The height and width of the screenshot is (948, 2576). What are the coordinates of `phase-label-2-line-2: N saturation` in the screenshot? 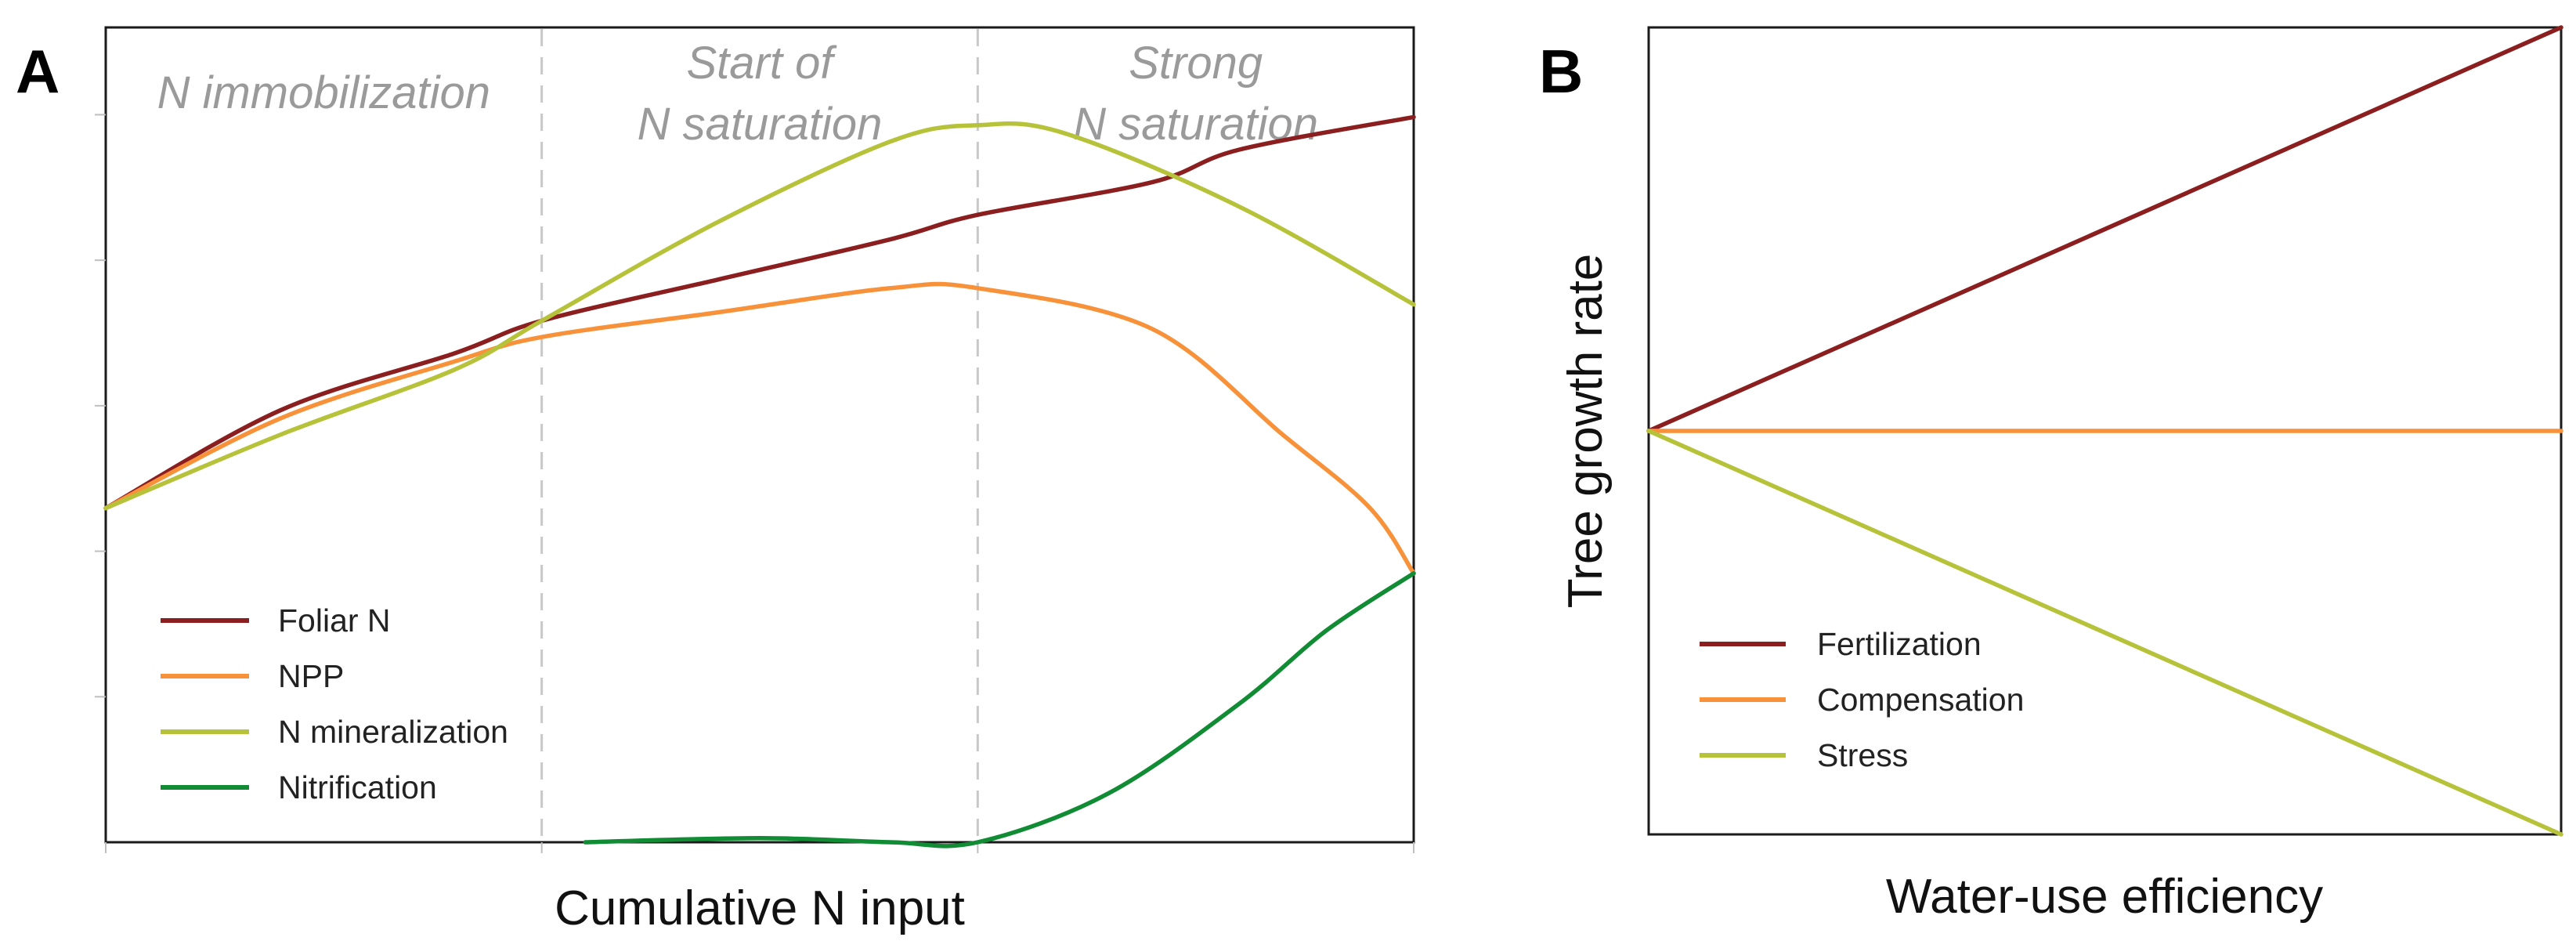 It's located at (760, 124).